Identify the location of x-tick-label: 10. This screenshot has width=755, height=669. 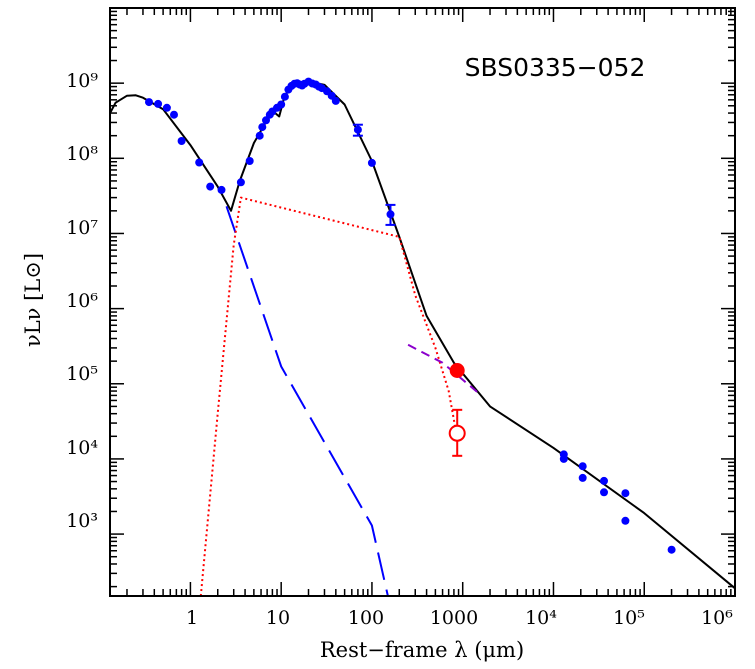
(278, 618).